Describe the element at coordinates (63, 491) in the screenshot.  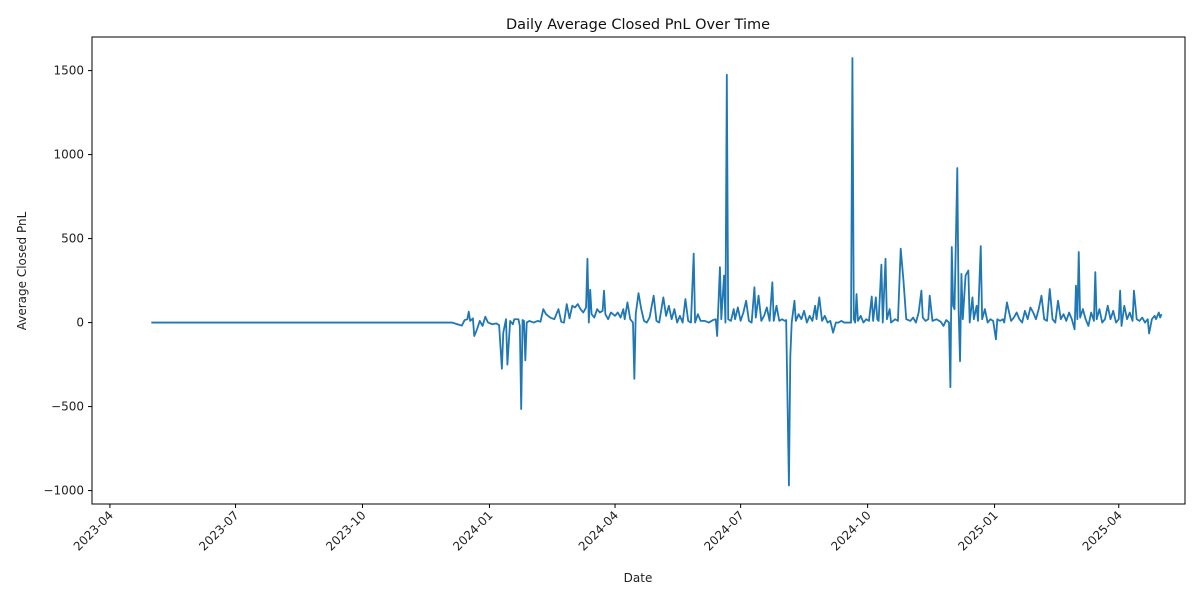
I see `y-tick-label: −1000` at that location.